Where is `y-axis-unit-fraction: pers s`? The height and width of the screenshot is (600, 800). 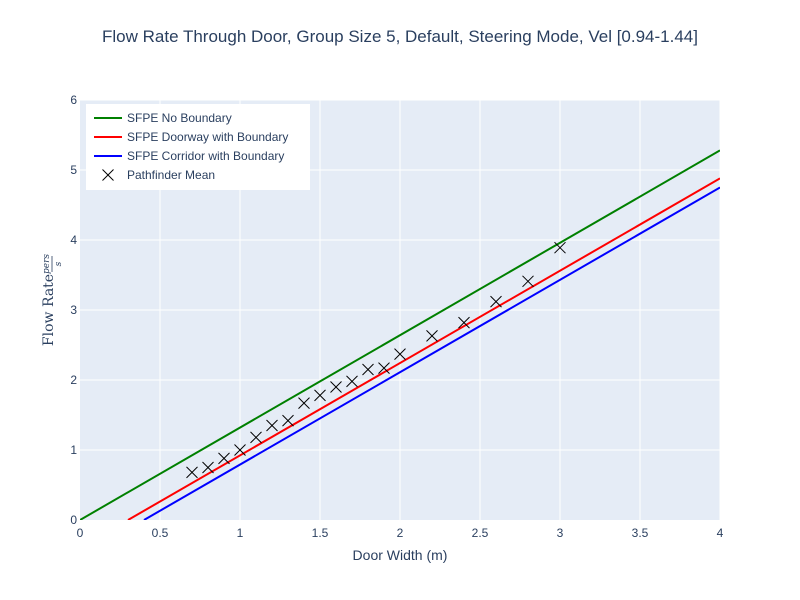 y-axis-unit-fraction: pers s is located at coordinates (53, 264).